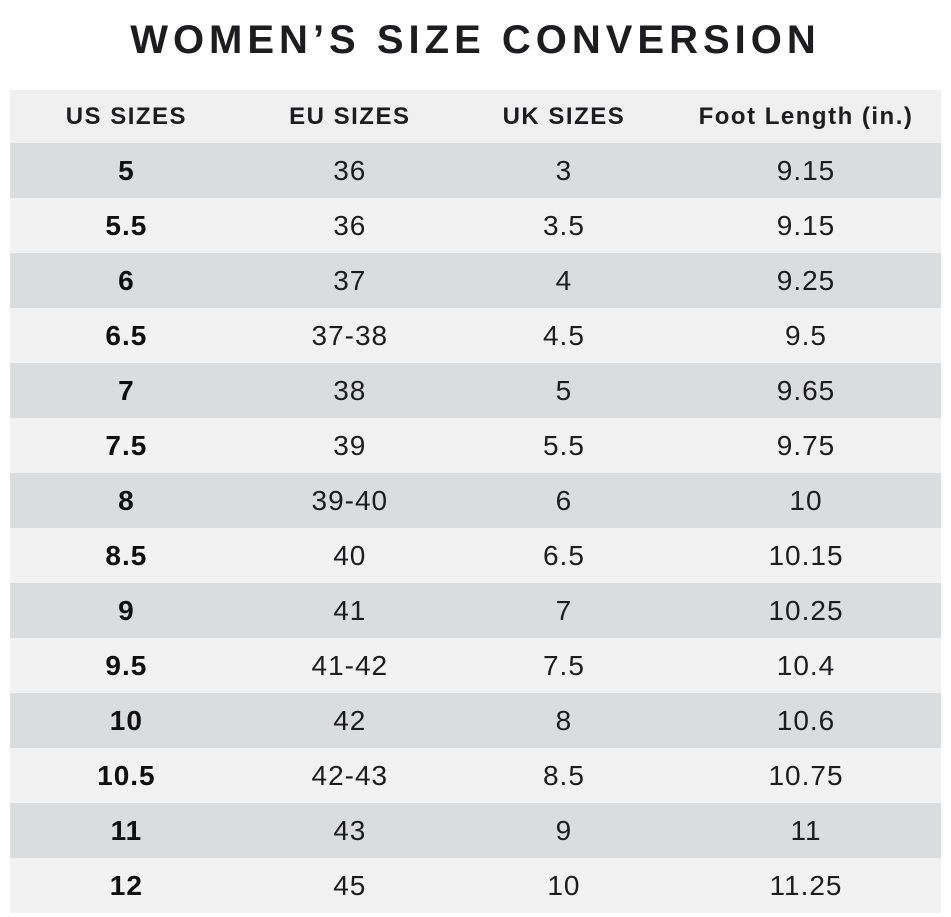 Image resolution: width=951 pixels, height=917 pixels. Describe the element at coordinates (806, 555) in the screenshot. I see `table-cell: 10.15` at that location.